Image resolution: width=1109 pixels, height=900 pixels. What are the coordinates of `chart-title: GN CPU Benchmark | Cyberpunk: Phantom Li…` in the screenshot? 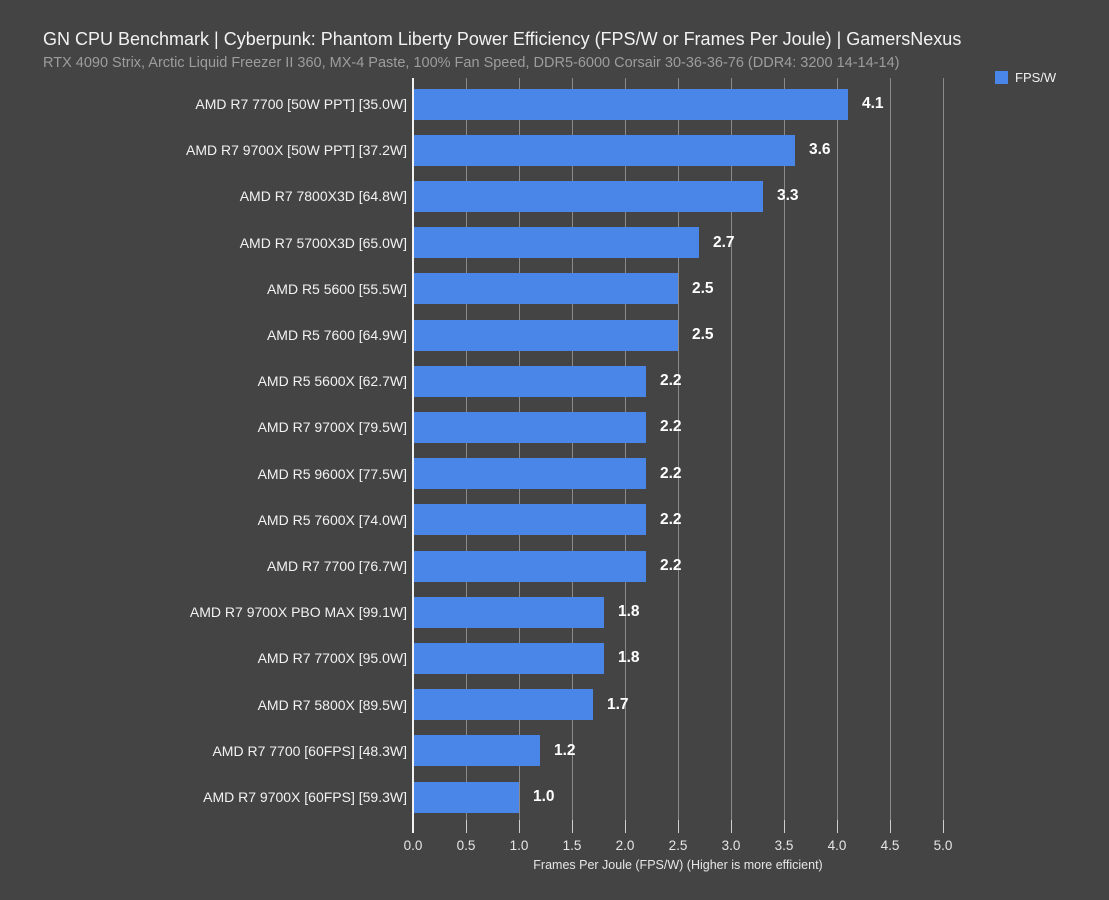 It's located at (502, 39).